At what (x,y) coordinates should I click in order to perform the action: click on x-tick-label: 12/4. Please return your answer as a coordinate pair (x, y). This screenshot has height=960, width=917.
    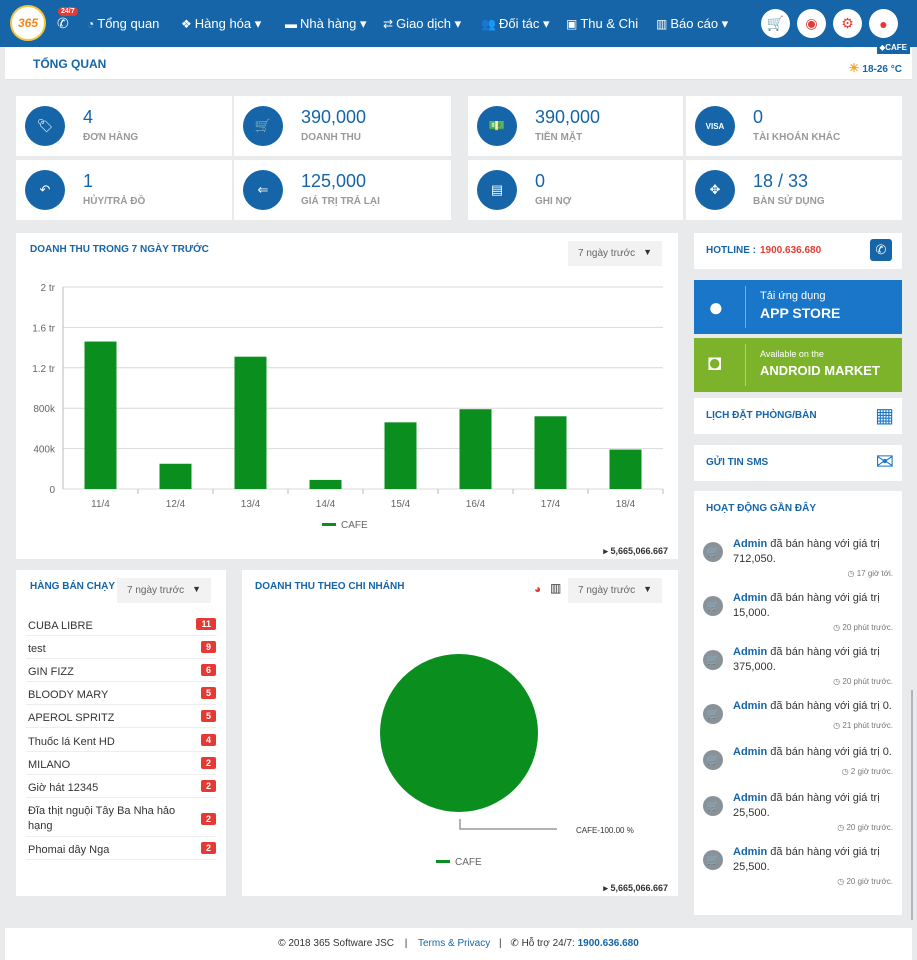
    Looking at the image, I should click on (176, 504).